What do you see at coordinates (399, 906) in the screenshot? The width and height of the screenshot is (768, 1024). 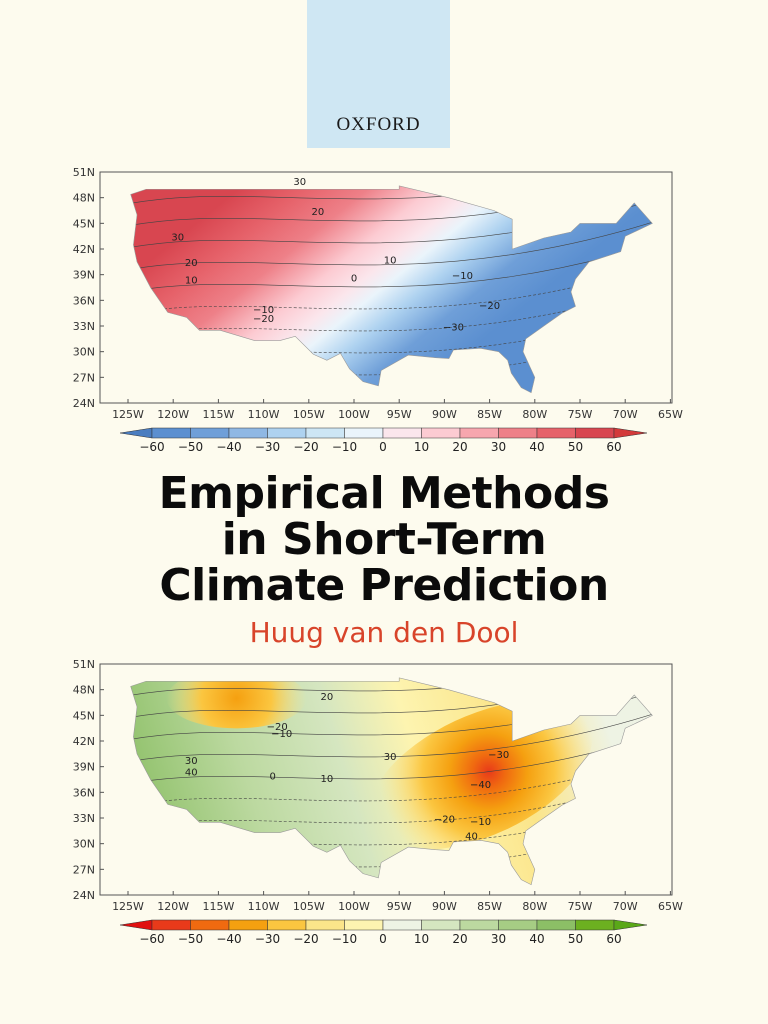 I see `lon-label: 95W` at bounding box center [399, 906].